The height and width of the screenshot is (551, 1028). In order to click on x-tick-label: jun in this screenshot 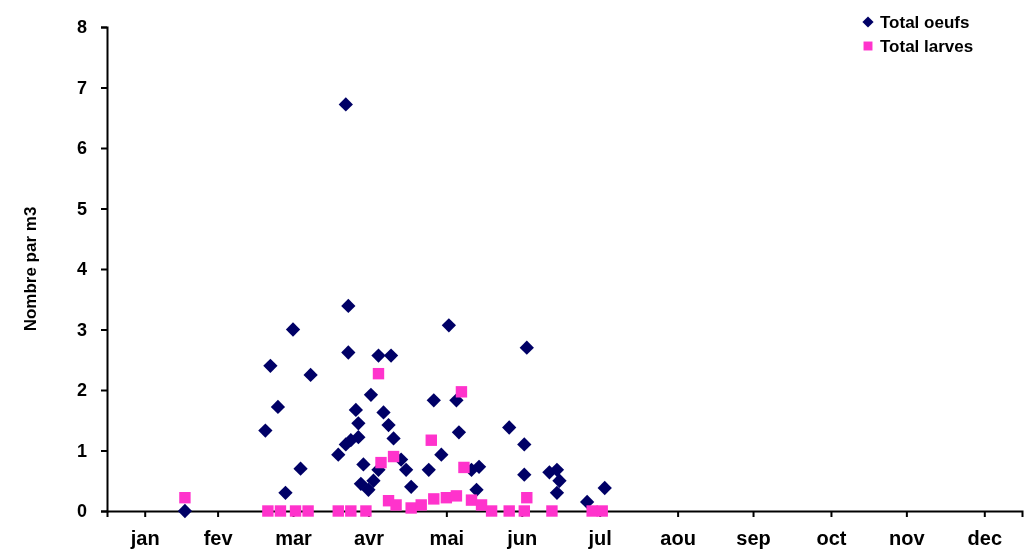, I will do `click(522, 538)`.